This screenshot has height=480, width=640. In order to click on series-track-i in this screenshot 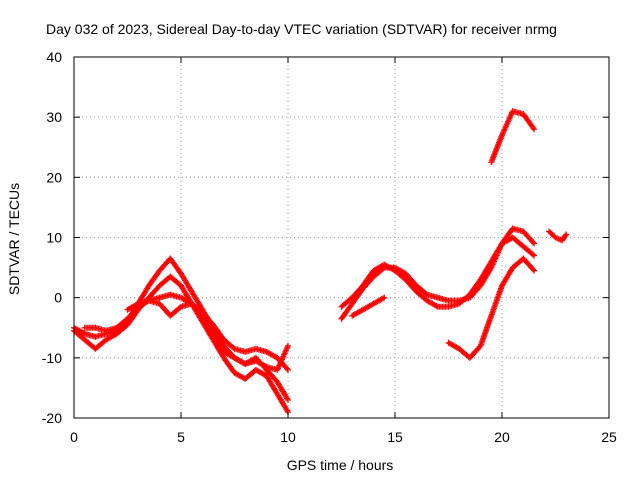, I will do `click(513, 137)`.